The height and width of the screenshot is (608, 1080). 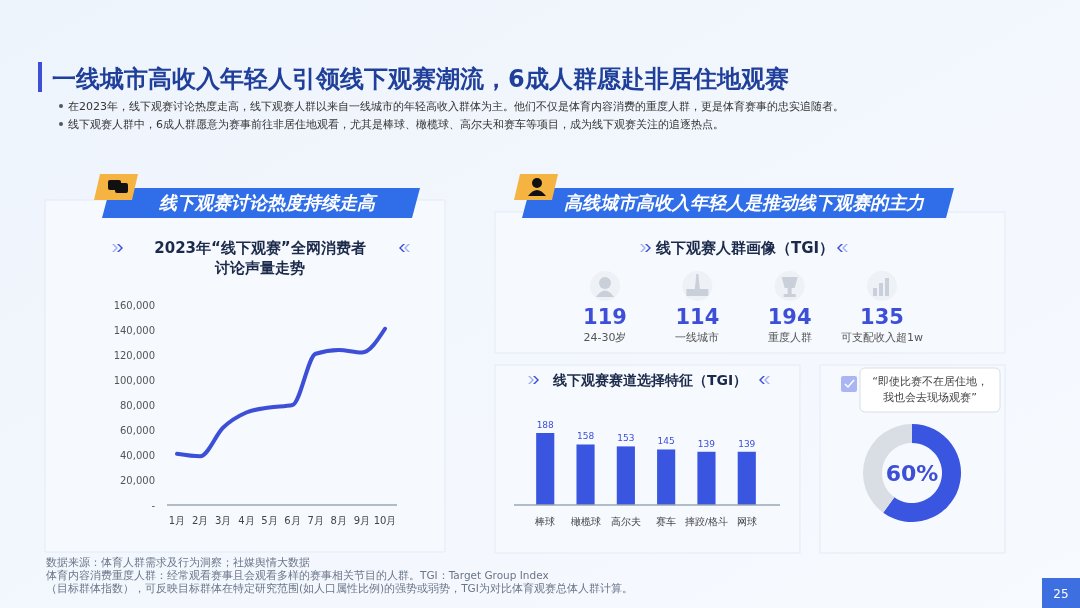 I want to click on x-tick-label: 赛车, so click(x=666, y=521).